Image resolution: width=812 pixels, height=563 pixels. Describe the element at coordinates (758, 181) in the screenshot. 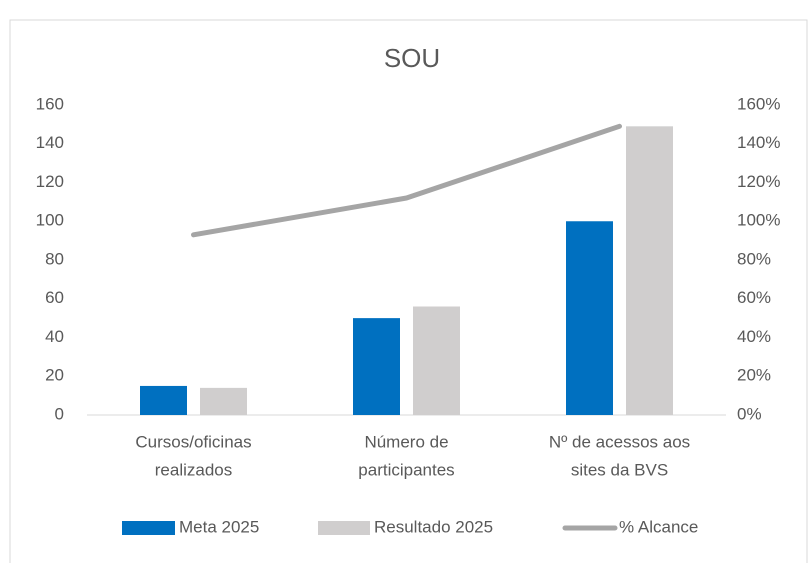

I see `y2-tick-label: 120%` at that location.